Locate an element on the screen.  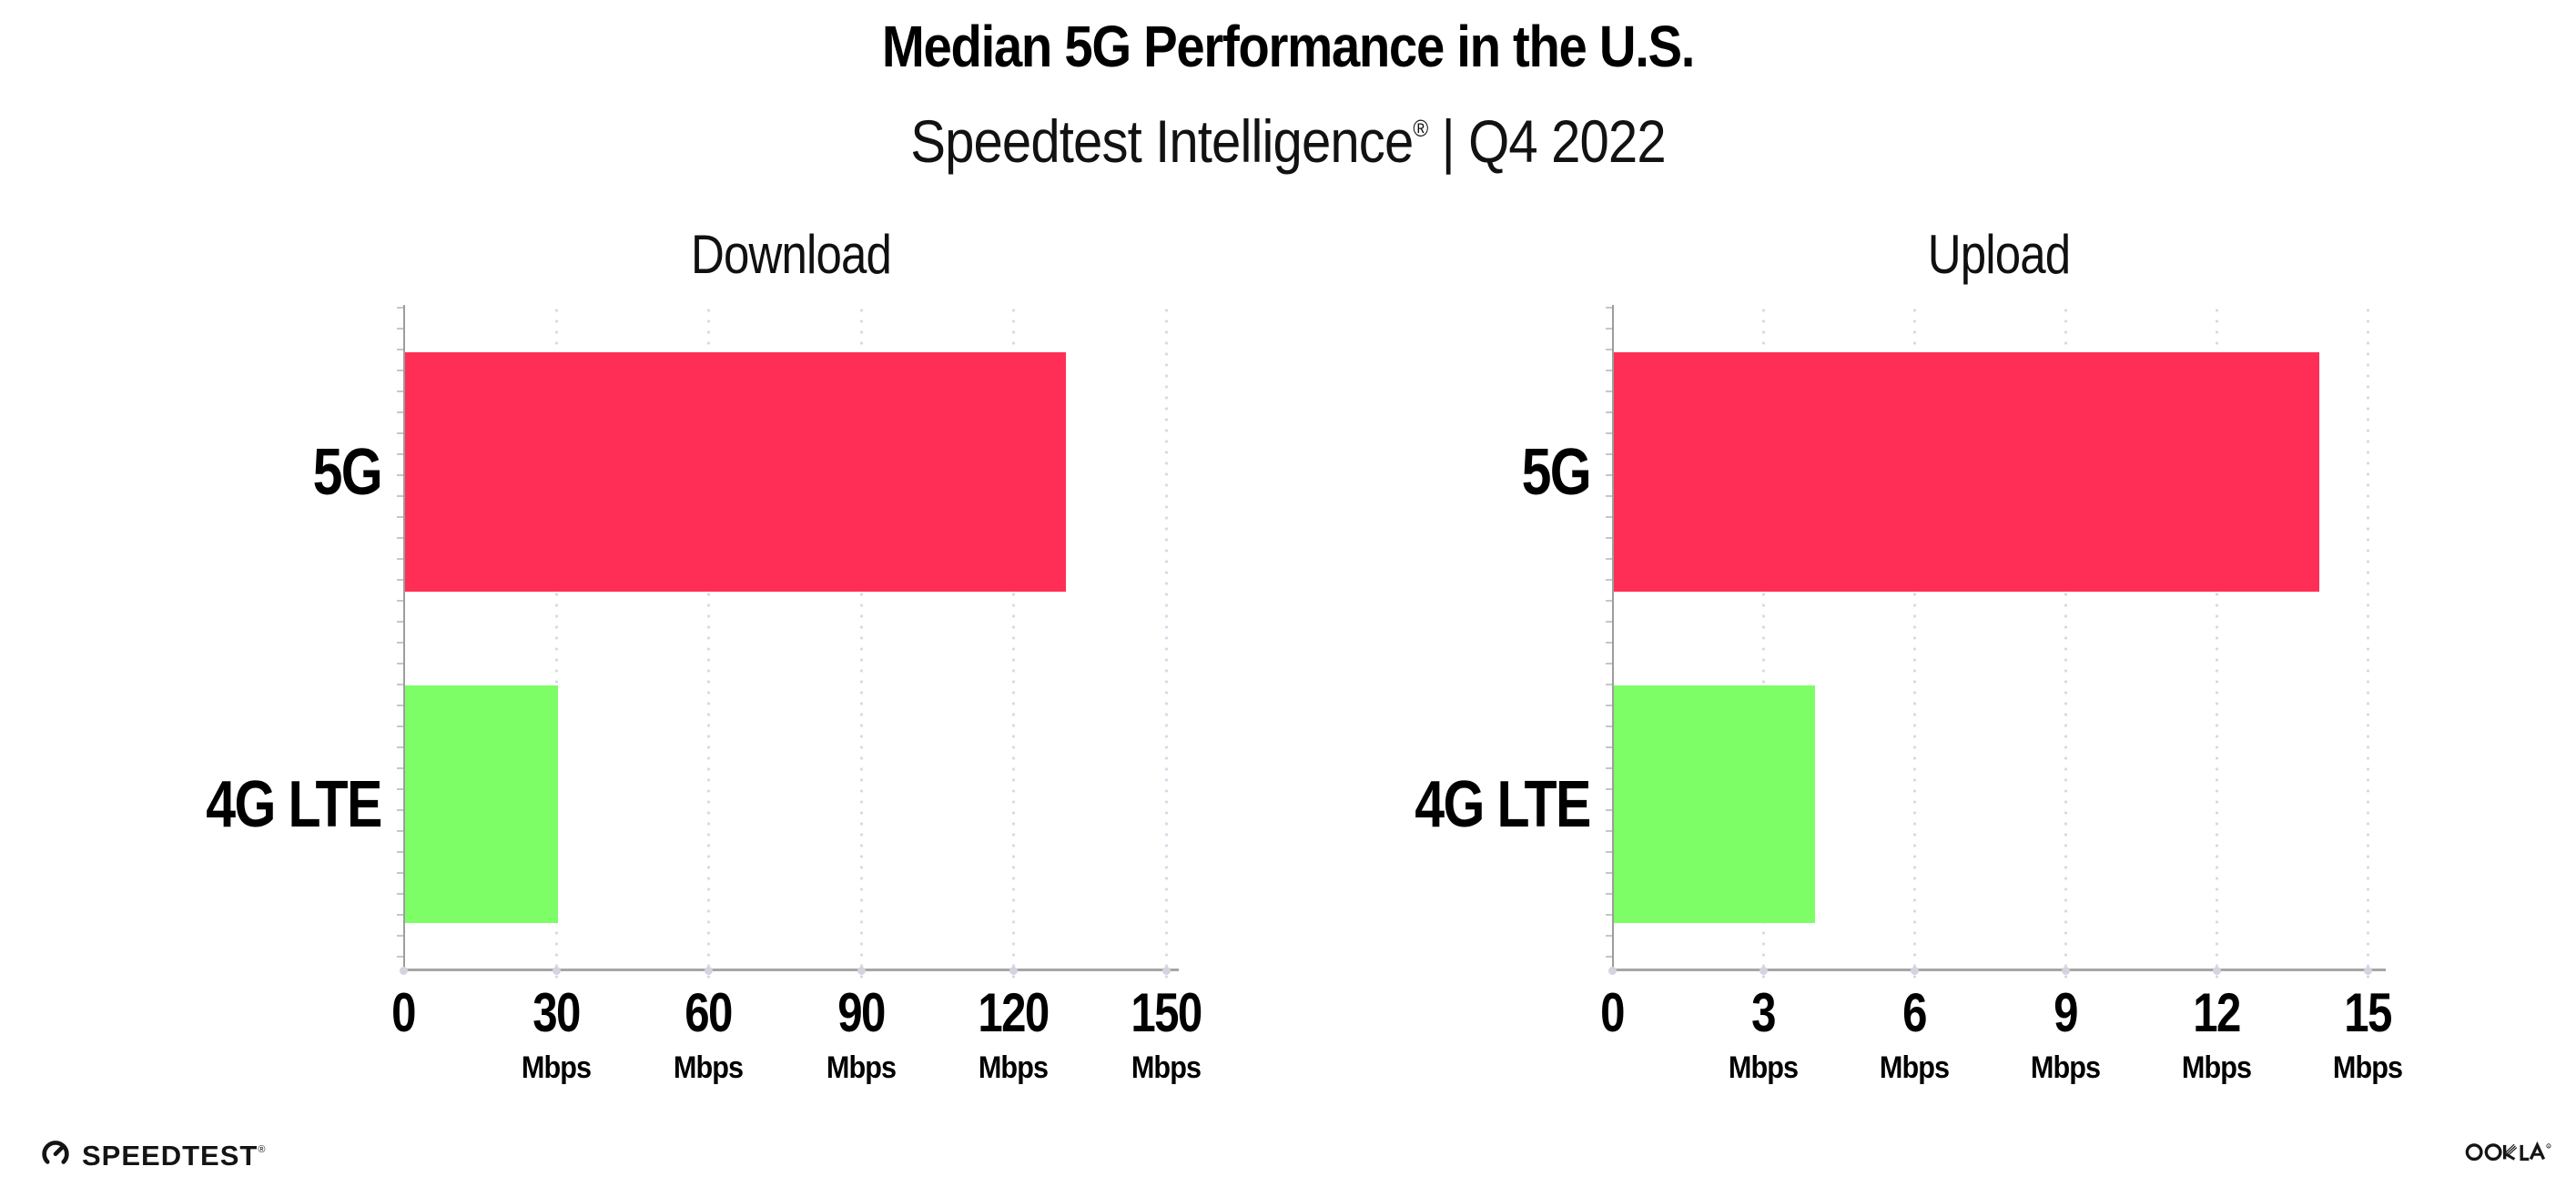
upload-x-tick-12: 12 Mbps is located at coordinates (2217, 1033).